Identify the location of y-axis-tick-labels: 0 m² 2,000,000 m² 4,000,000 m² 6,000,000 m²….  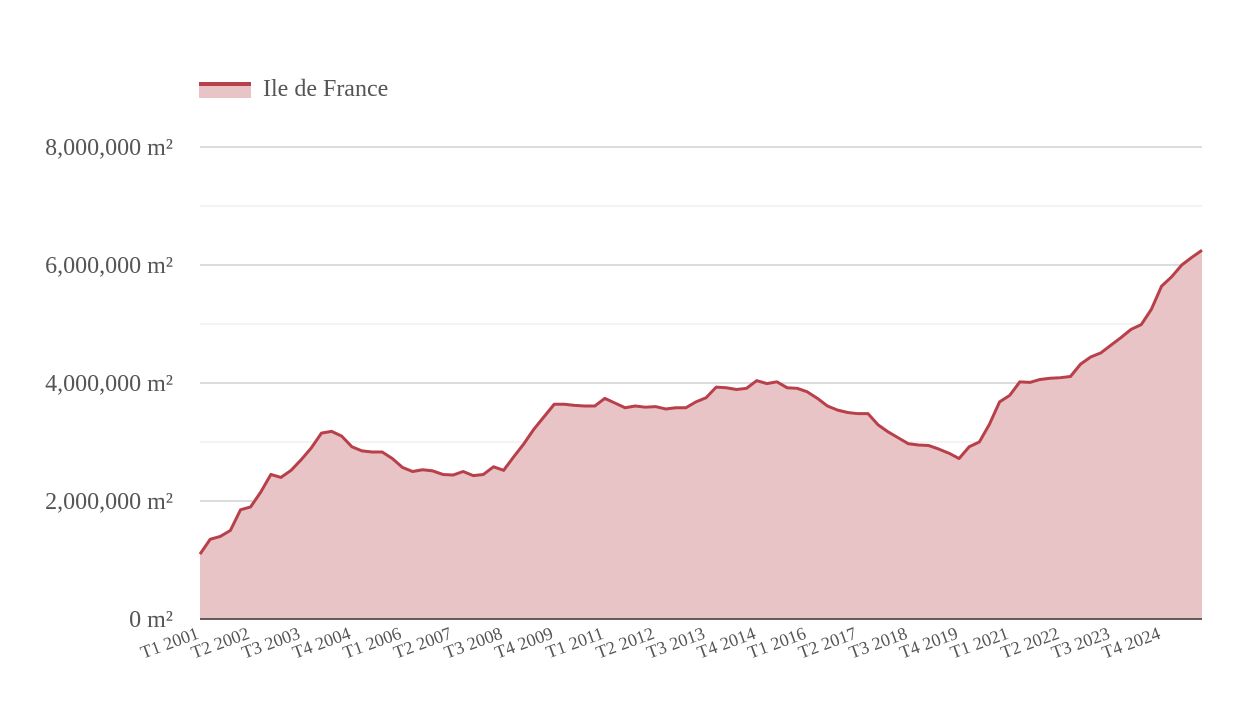
(109, 384).